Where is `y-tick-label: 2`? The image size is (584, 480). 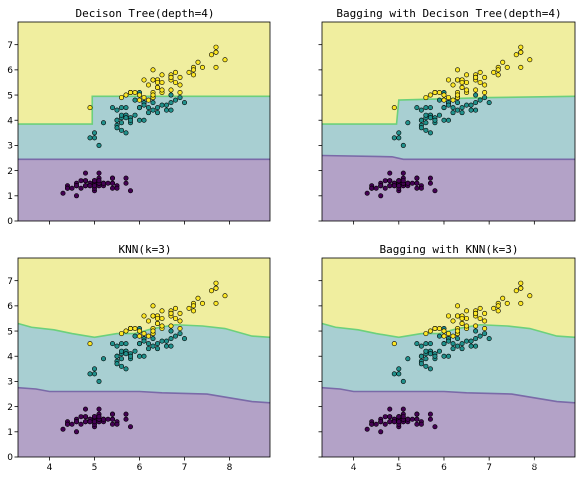
y-tick-label: 2 is located at coordinates (10, 408).